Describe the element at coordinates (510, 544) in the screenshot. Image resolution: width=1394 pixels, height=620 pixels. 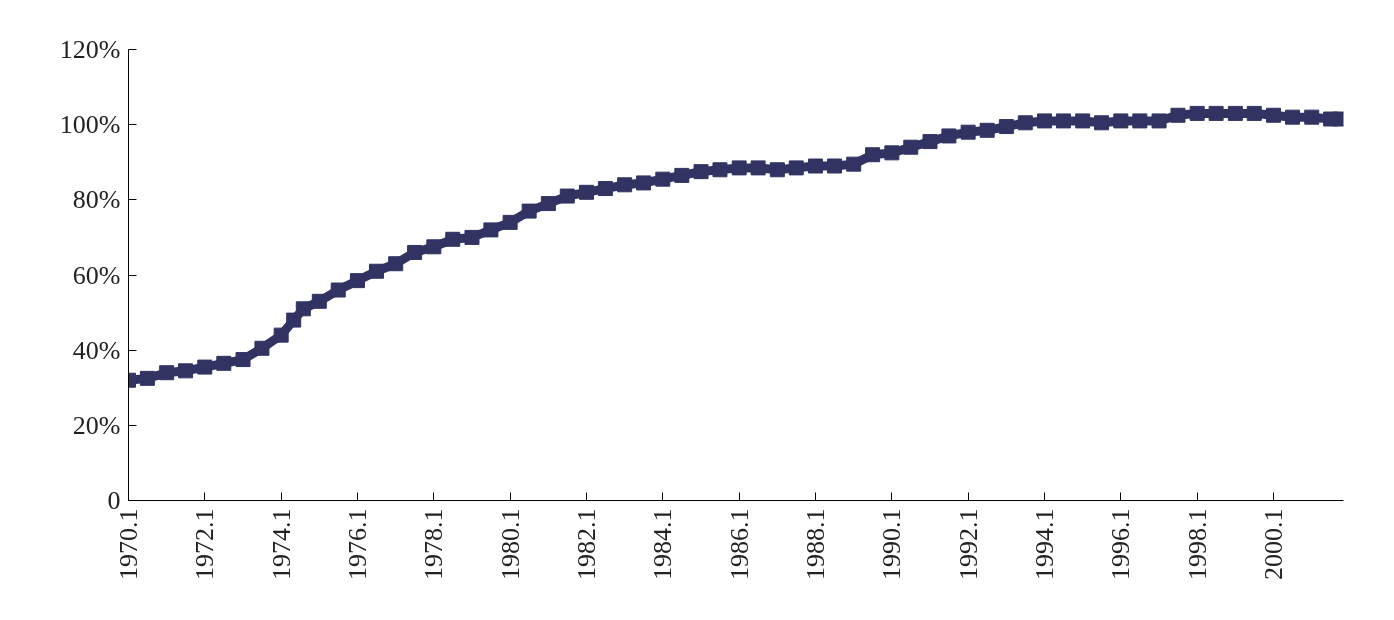
I see `x-tick-label: 1980.1` at that location.